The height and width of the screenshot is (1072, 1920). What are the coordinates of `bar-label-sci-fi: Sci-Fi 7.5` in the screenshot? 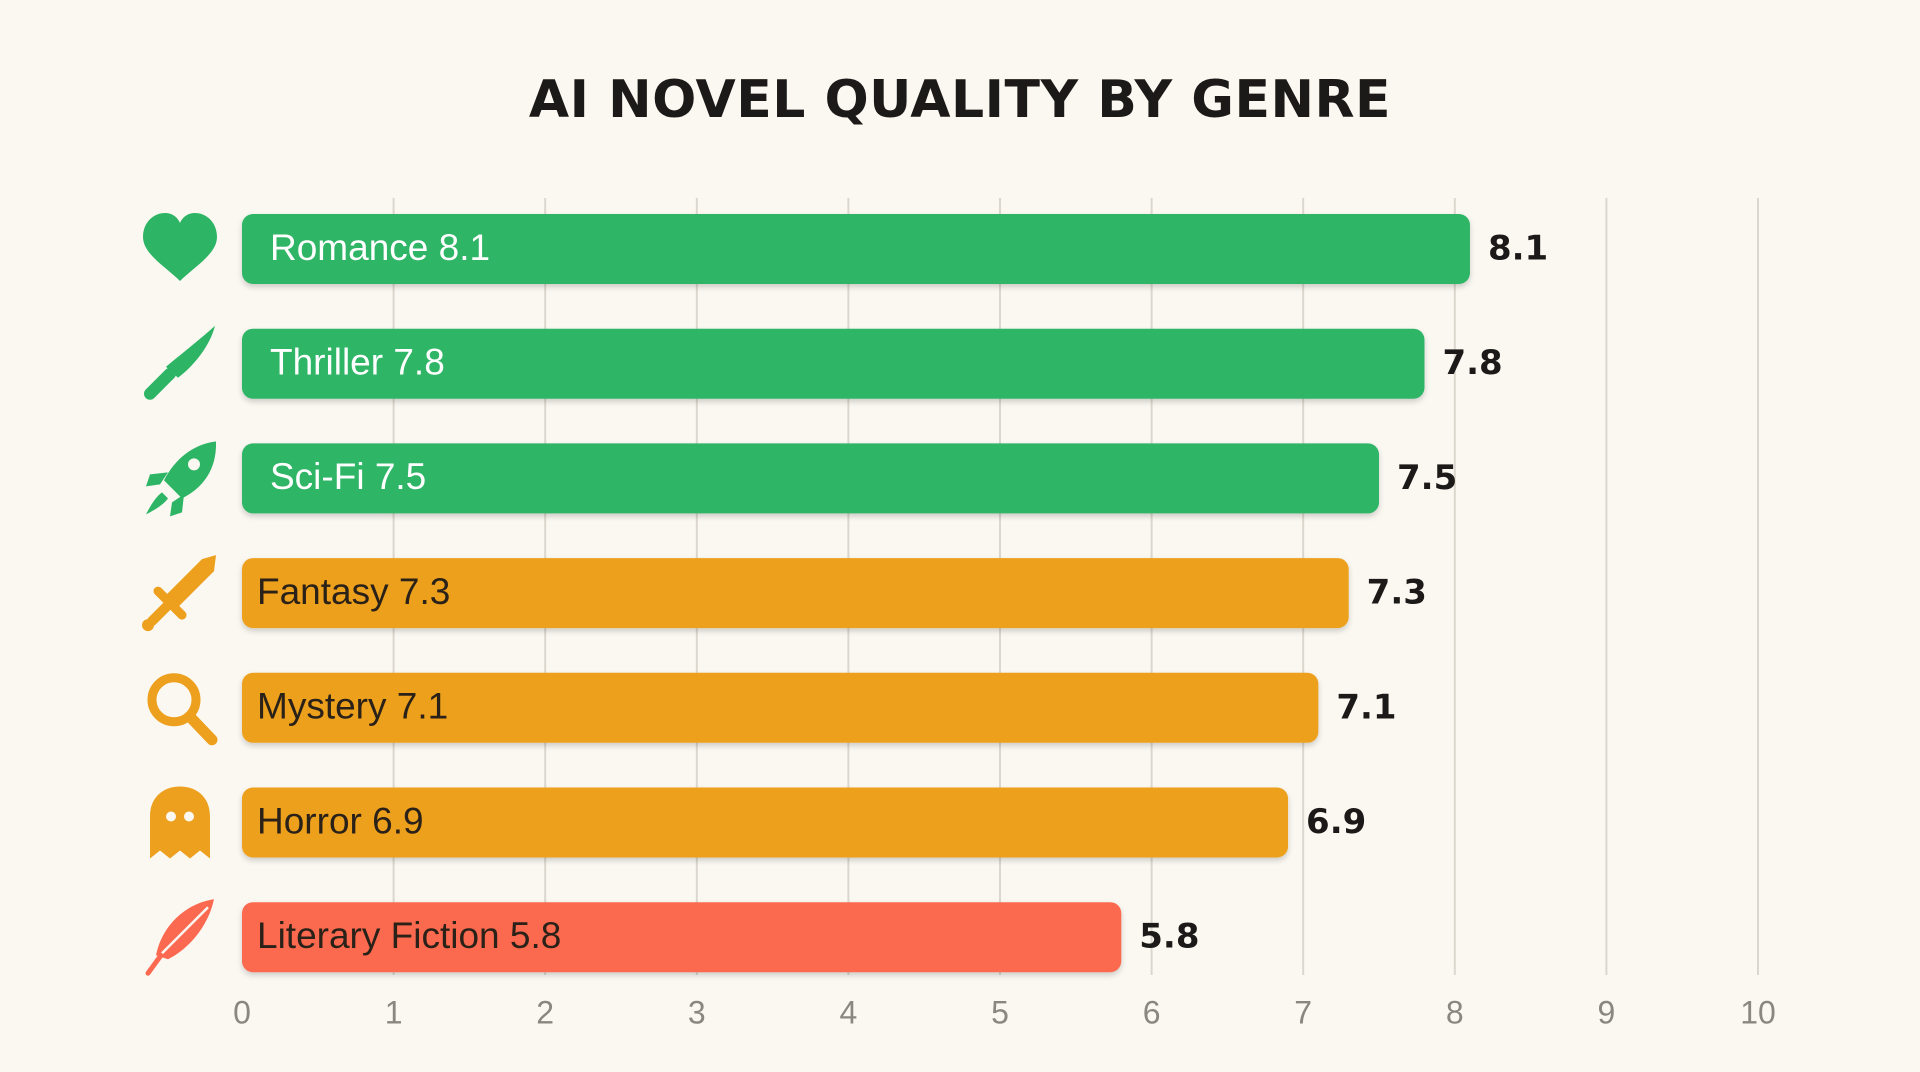 It's located at (348, 476).